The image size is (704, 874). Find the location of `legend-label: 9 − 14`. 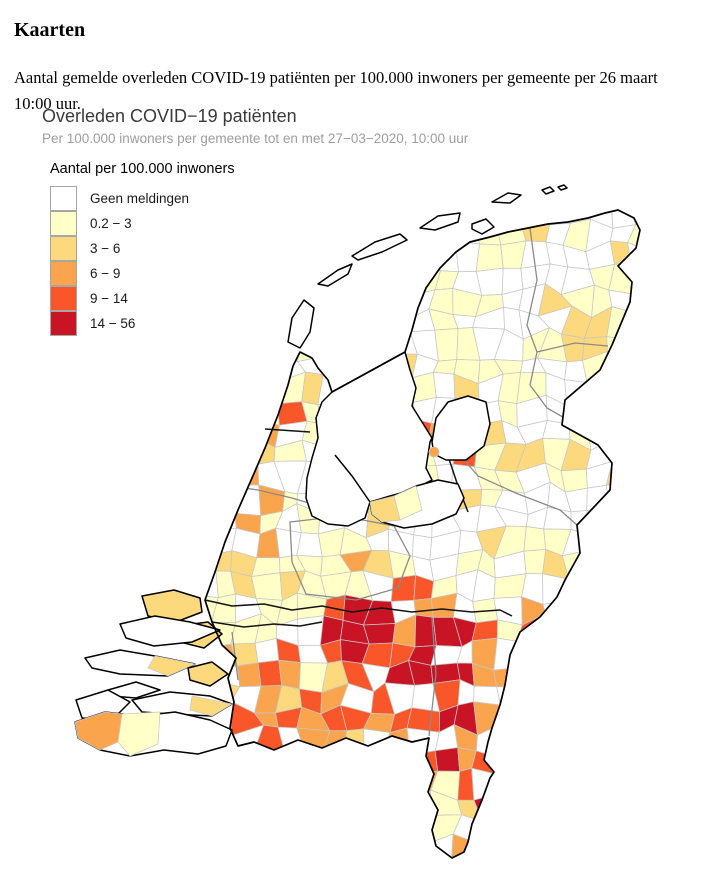

legend-label: 9 − 14 is located at coordinates (109, 298).